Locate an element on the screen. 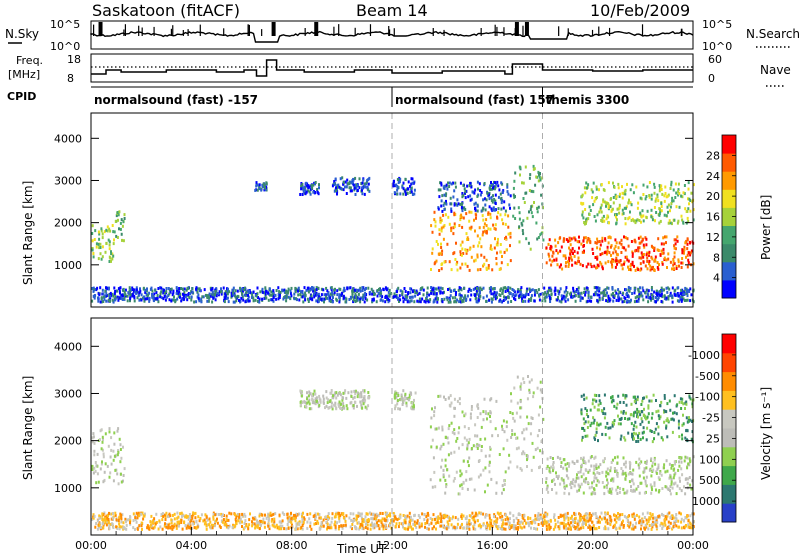 Image resolution: width=800 pixels, height=554 pixels. freq-tick-top: 18 is located at coordinates (74, 59).